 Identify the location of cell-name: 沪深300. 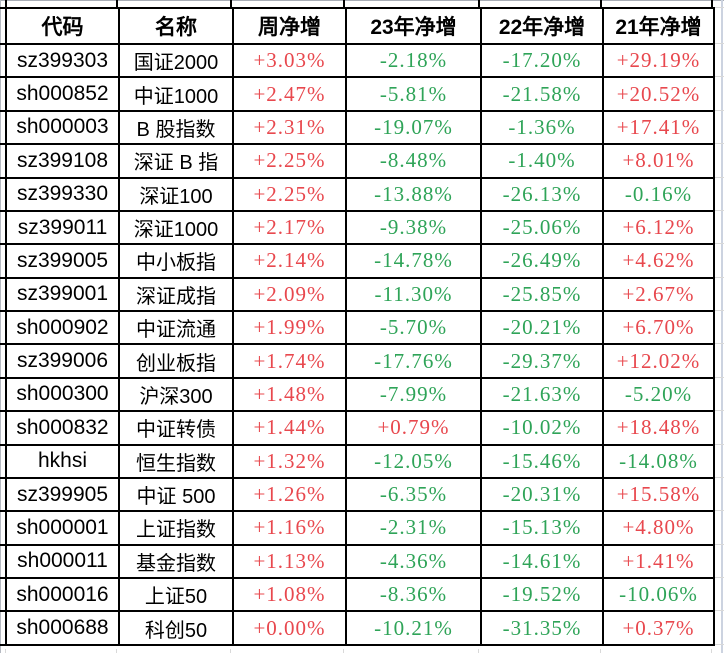
(176, 394).